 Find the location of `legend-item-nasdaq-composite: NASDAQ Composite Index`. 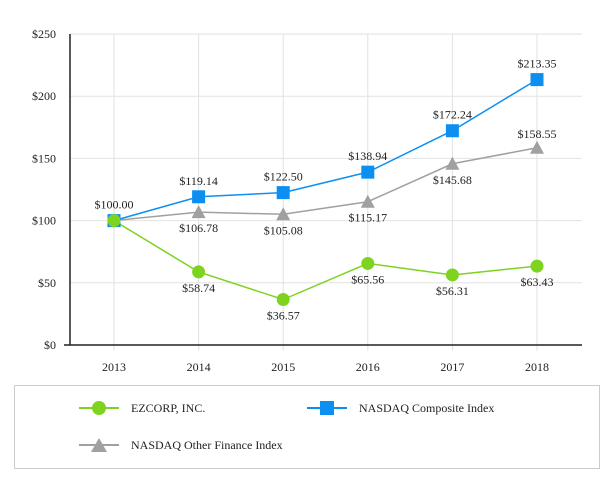

legend-item-nasdaq-composite: NASDAQ Composite Index is located at coordinates (399, 408).